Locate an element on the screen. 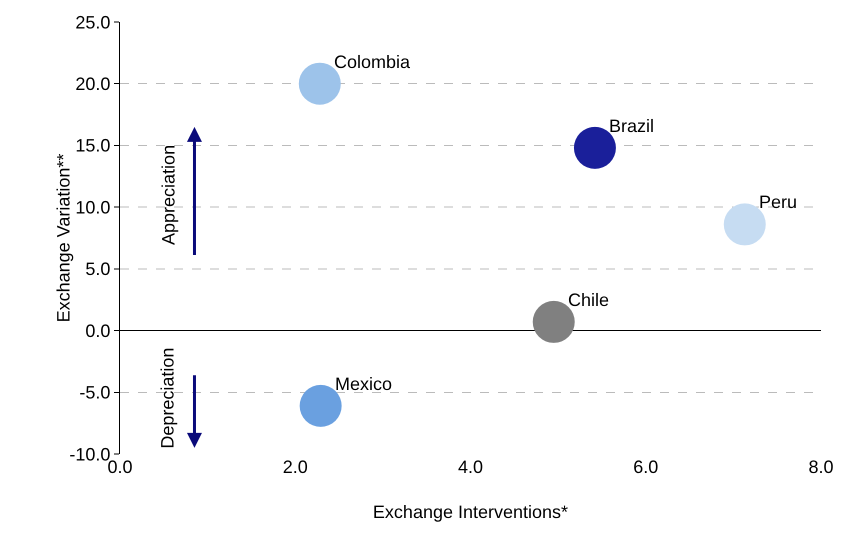 The image size is (846, 538). x-tick-label: 6.0 is located at coordinates (645, 467).